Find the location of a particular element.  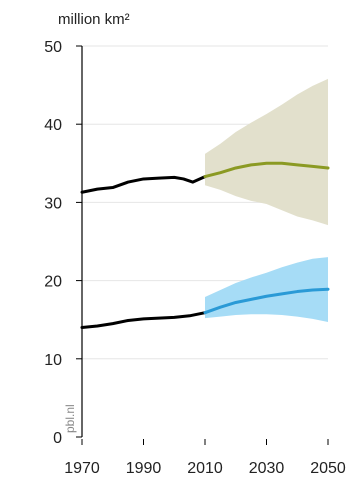

x-tick-label-1990: 1990 is located at coordinates (144, 468).